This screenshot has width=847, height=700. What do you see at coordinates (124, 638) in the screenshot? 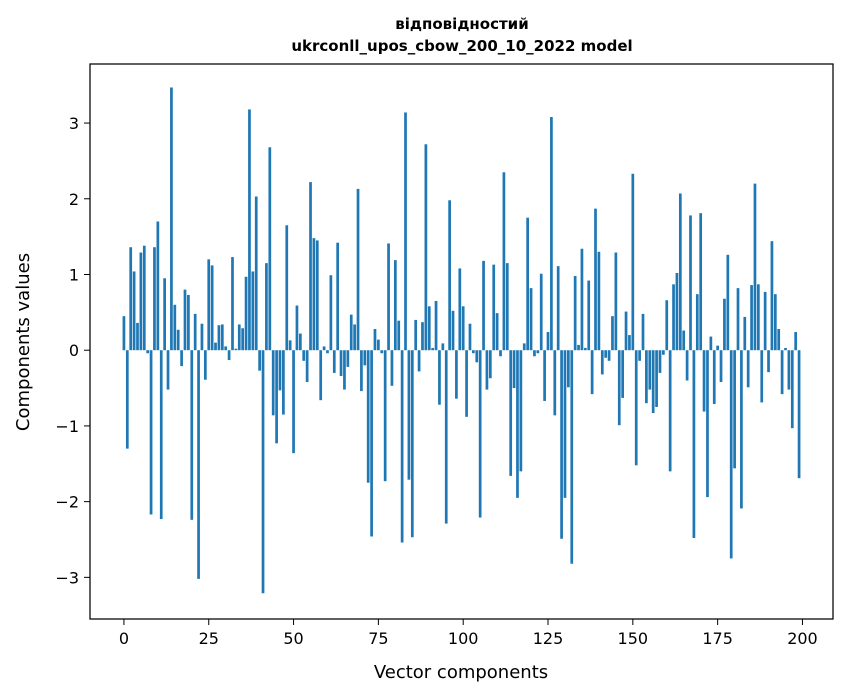
I see `x-tick-label: 0` at bounding box center [124, 638].